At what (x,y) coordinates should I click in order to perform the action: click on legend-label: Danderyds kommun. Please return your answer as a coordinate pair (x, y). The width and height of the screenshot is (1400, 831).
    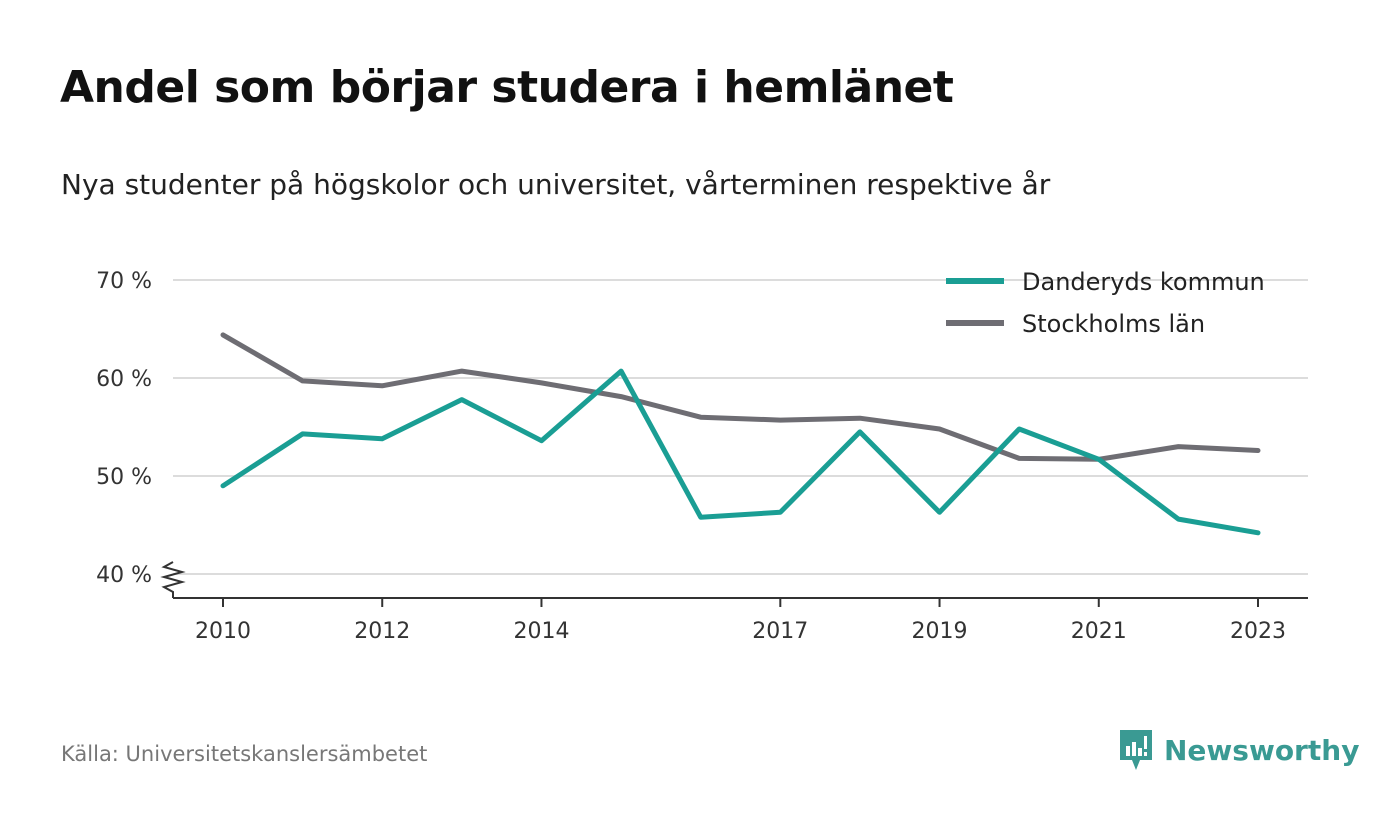
    Looking at the image, I should click on (1143, 282).